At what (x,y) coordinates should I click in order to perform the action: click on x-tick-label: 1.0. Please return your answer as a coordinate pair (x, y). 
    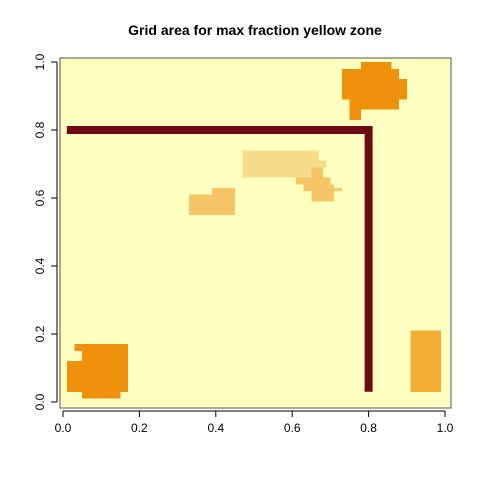
    Looking at the image, I should click on (445, 428).